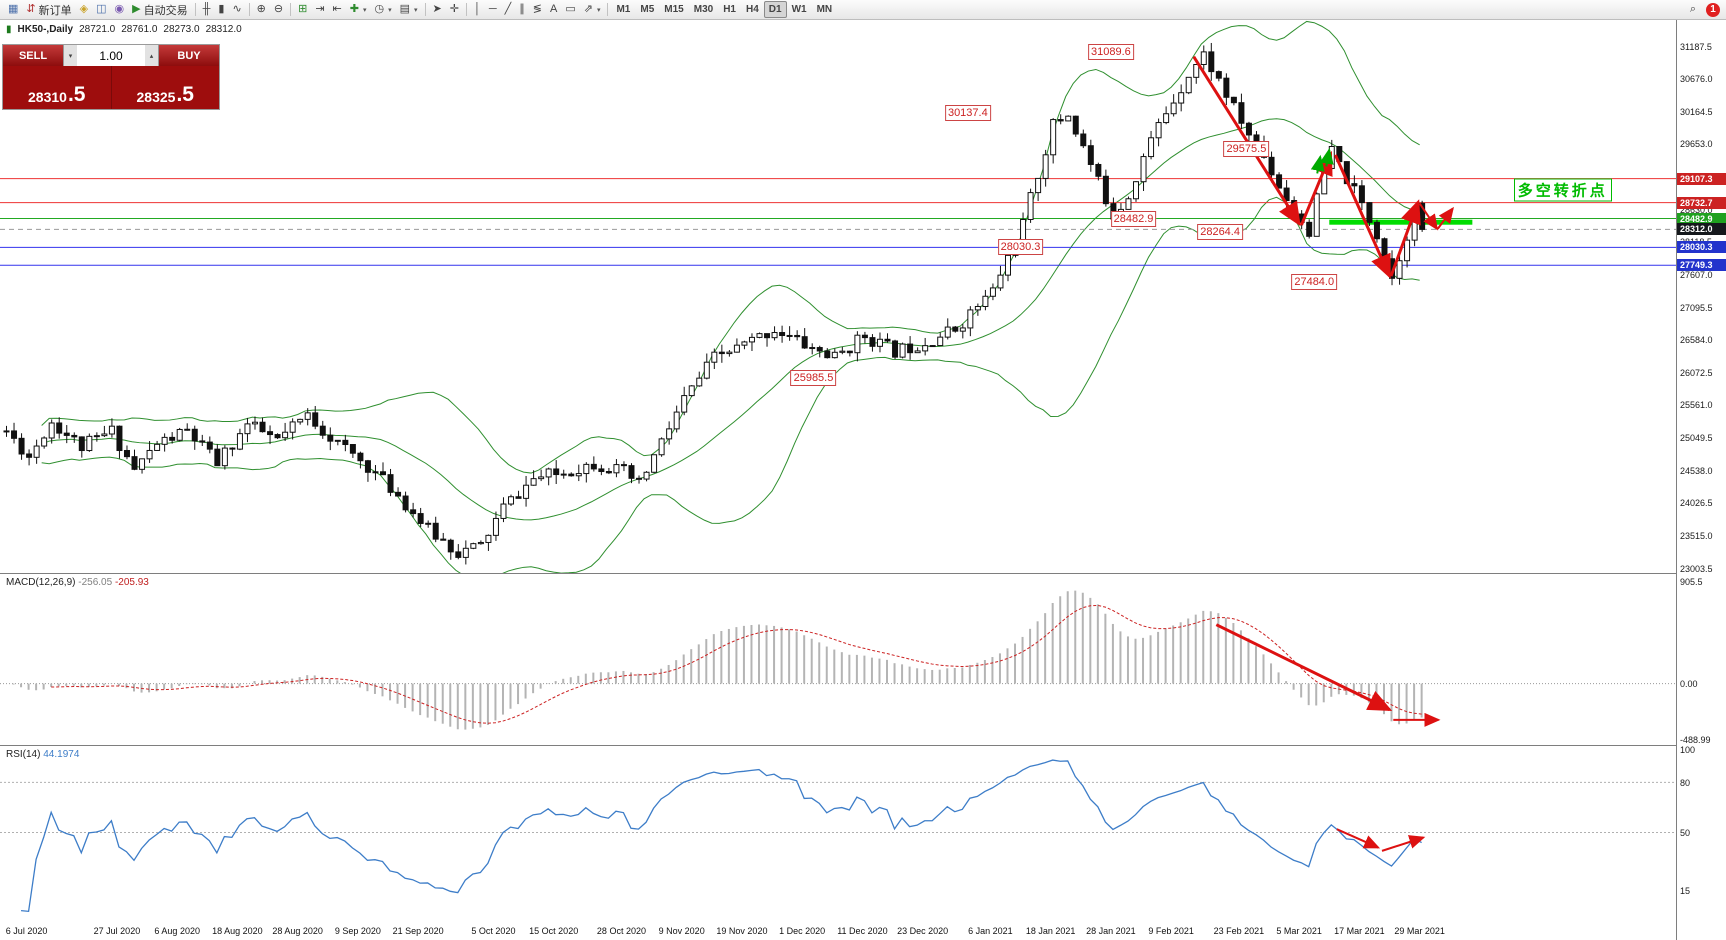 The width and height of the screenshot is (1726, 940). Describe the element at coordinates (1689, 684) in the screenshot. I see `indicator-axis-label: 0.00` at that location.